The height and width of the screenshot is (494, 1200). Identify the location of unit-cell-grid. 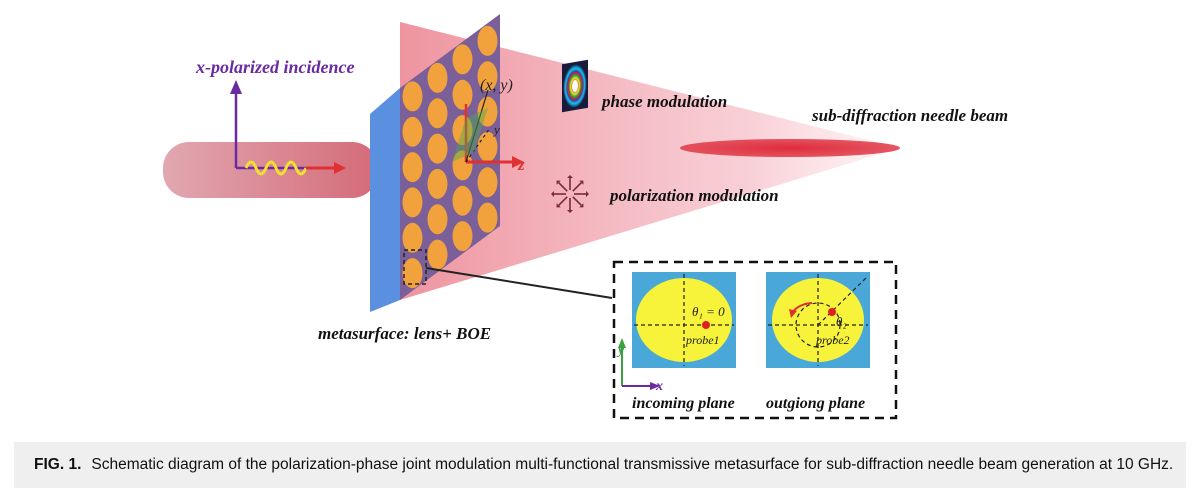
(450, 157).